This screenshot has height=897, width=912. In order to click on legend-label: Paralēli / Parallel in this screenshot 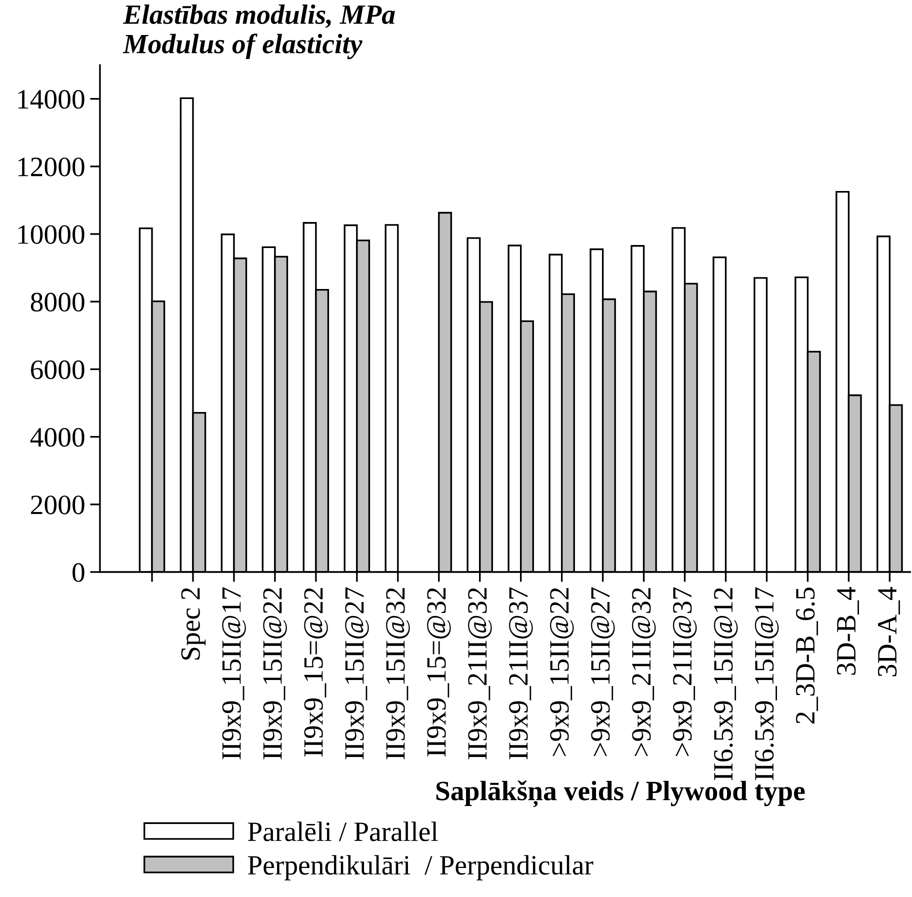, I will do `click(343, 832)`.